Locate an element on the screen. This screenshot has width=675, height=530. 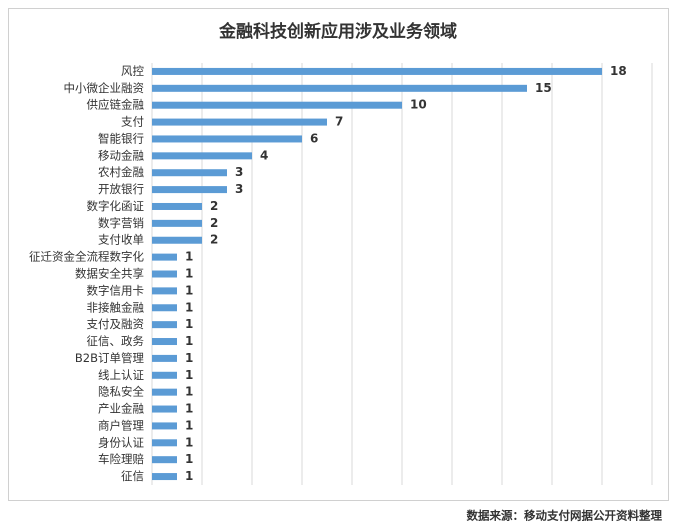
y-tick-label: 征迁资金全流程数字化 is located at coordinates (86, 257).